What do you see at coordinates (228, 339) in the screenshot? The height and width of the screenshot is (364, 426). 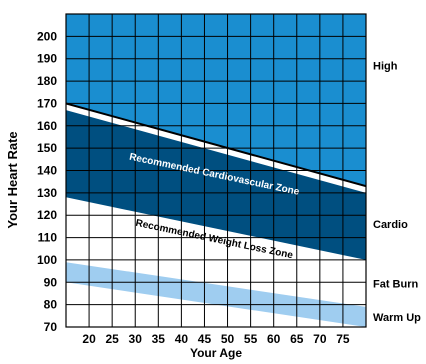 I see `x-tick-label: 50` at bounding box center [228, 339].